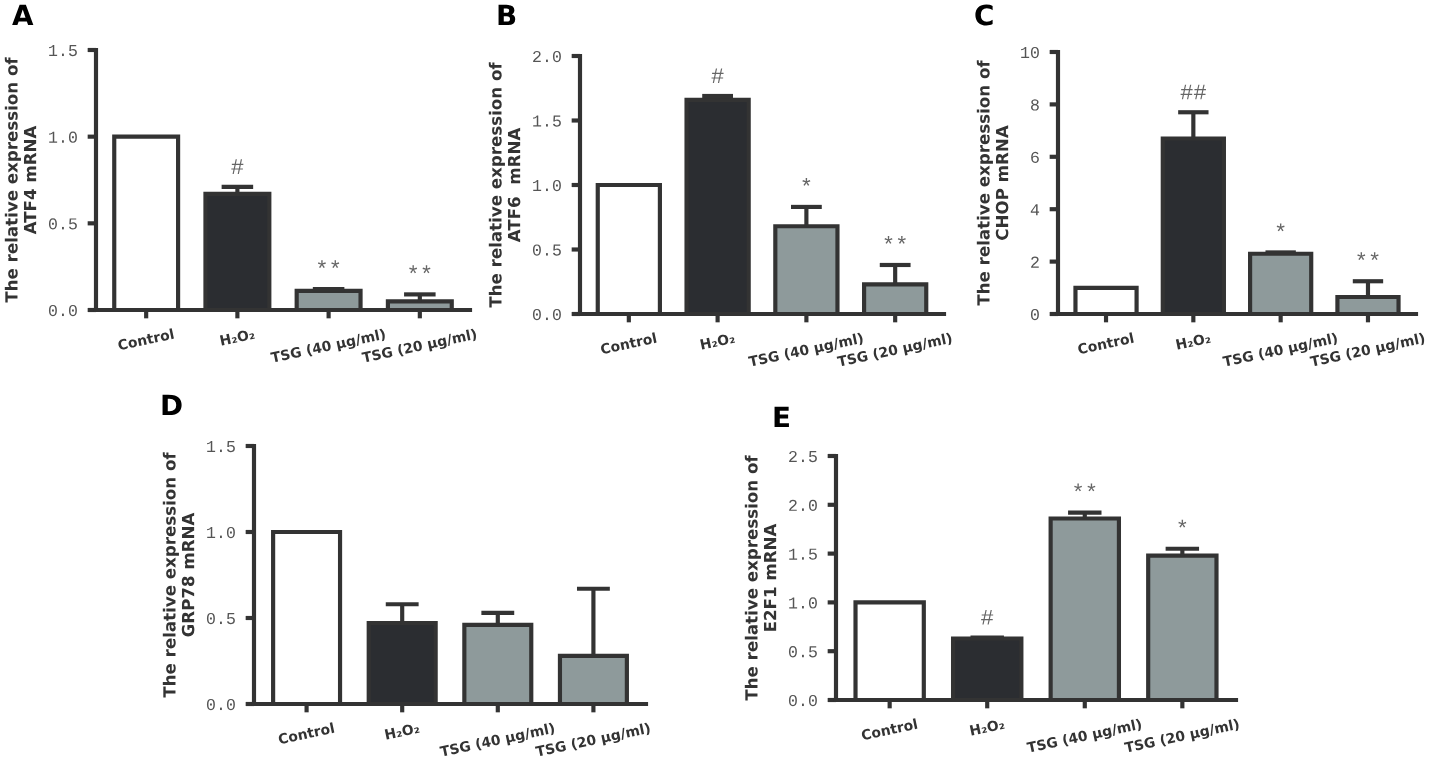 Image resolution: width=1444 pixels, height=774 pixels. I want to click on y-axis-title: The relative expression of CHOP mRNA, so click(992, 183).